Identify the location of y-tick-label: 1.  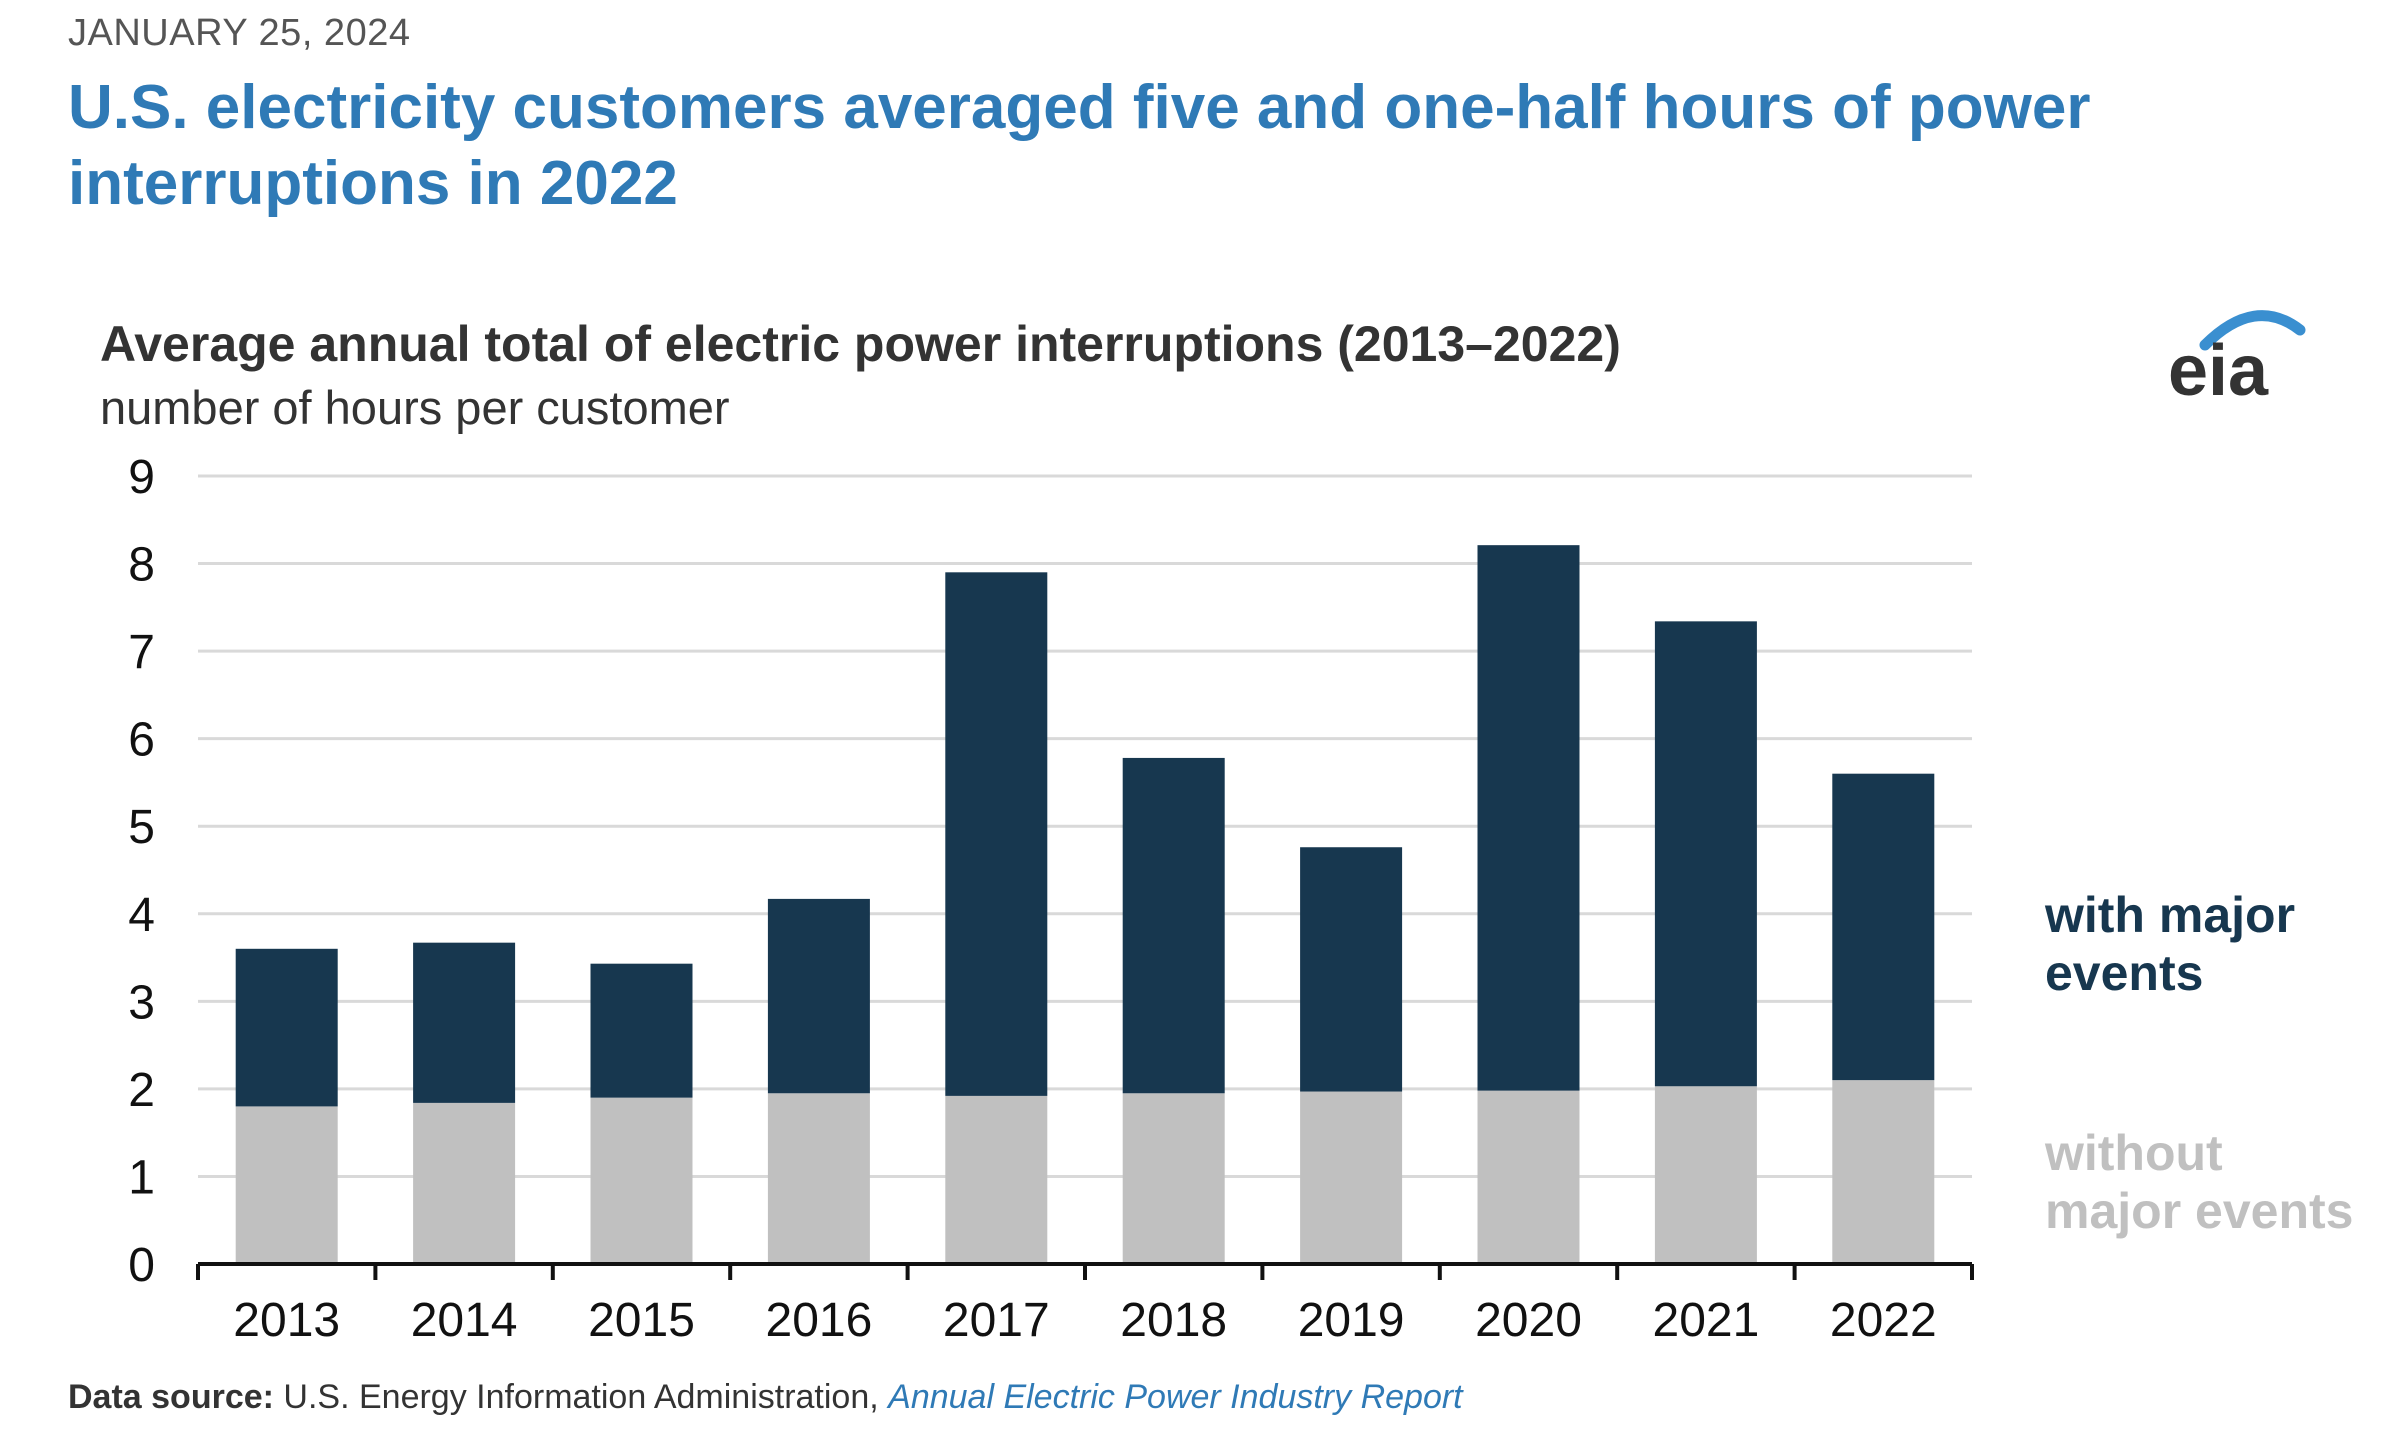
(141, 1177).